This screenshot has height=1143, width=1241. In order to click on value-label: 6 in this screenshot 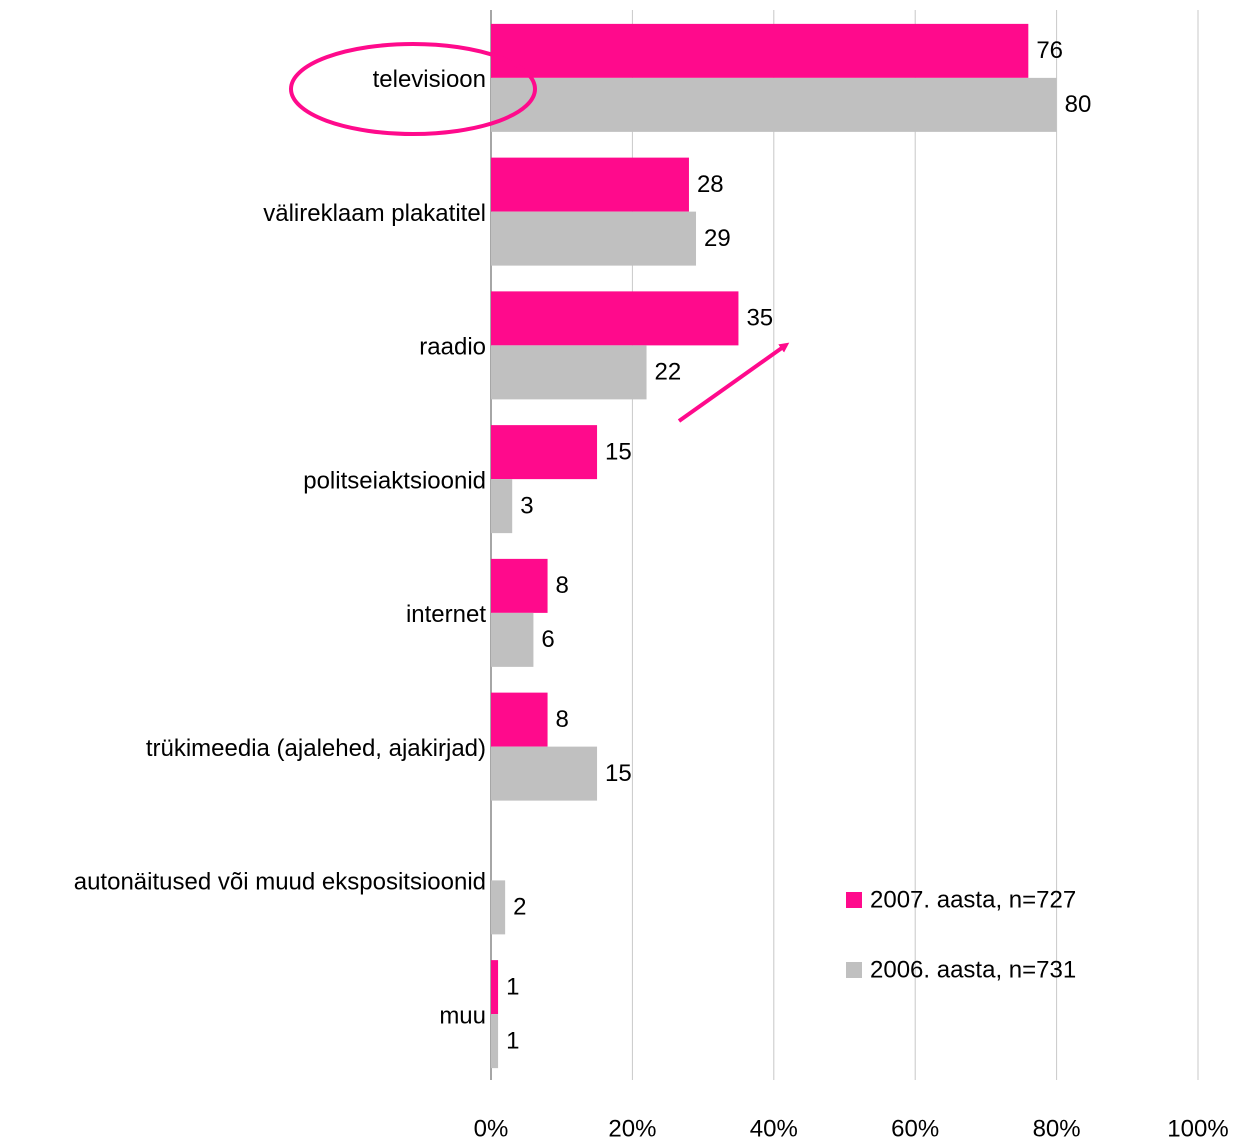, I will do `click(547, 639)`.